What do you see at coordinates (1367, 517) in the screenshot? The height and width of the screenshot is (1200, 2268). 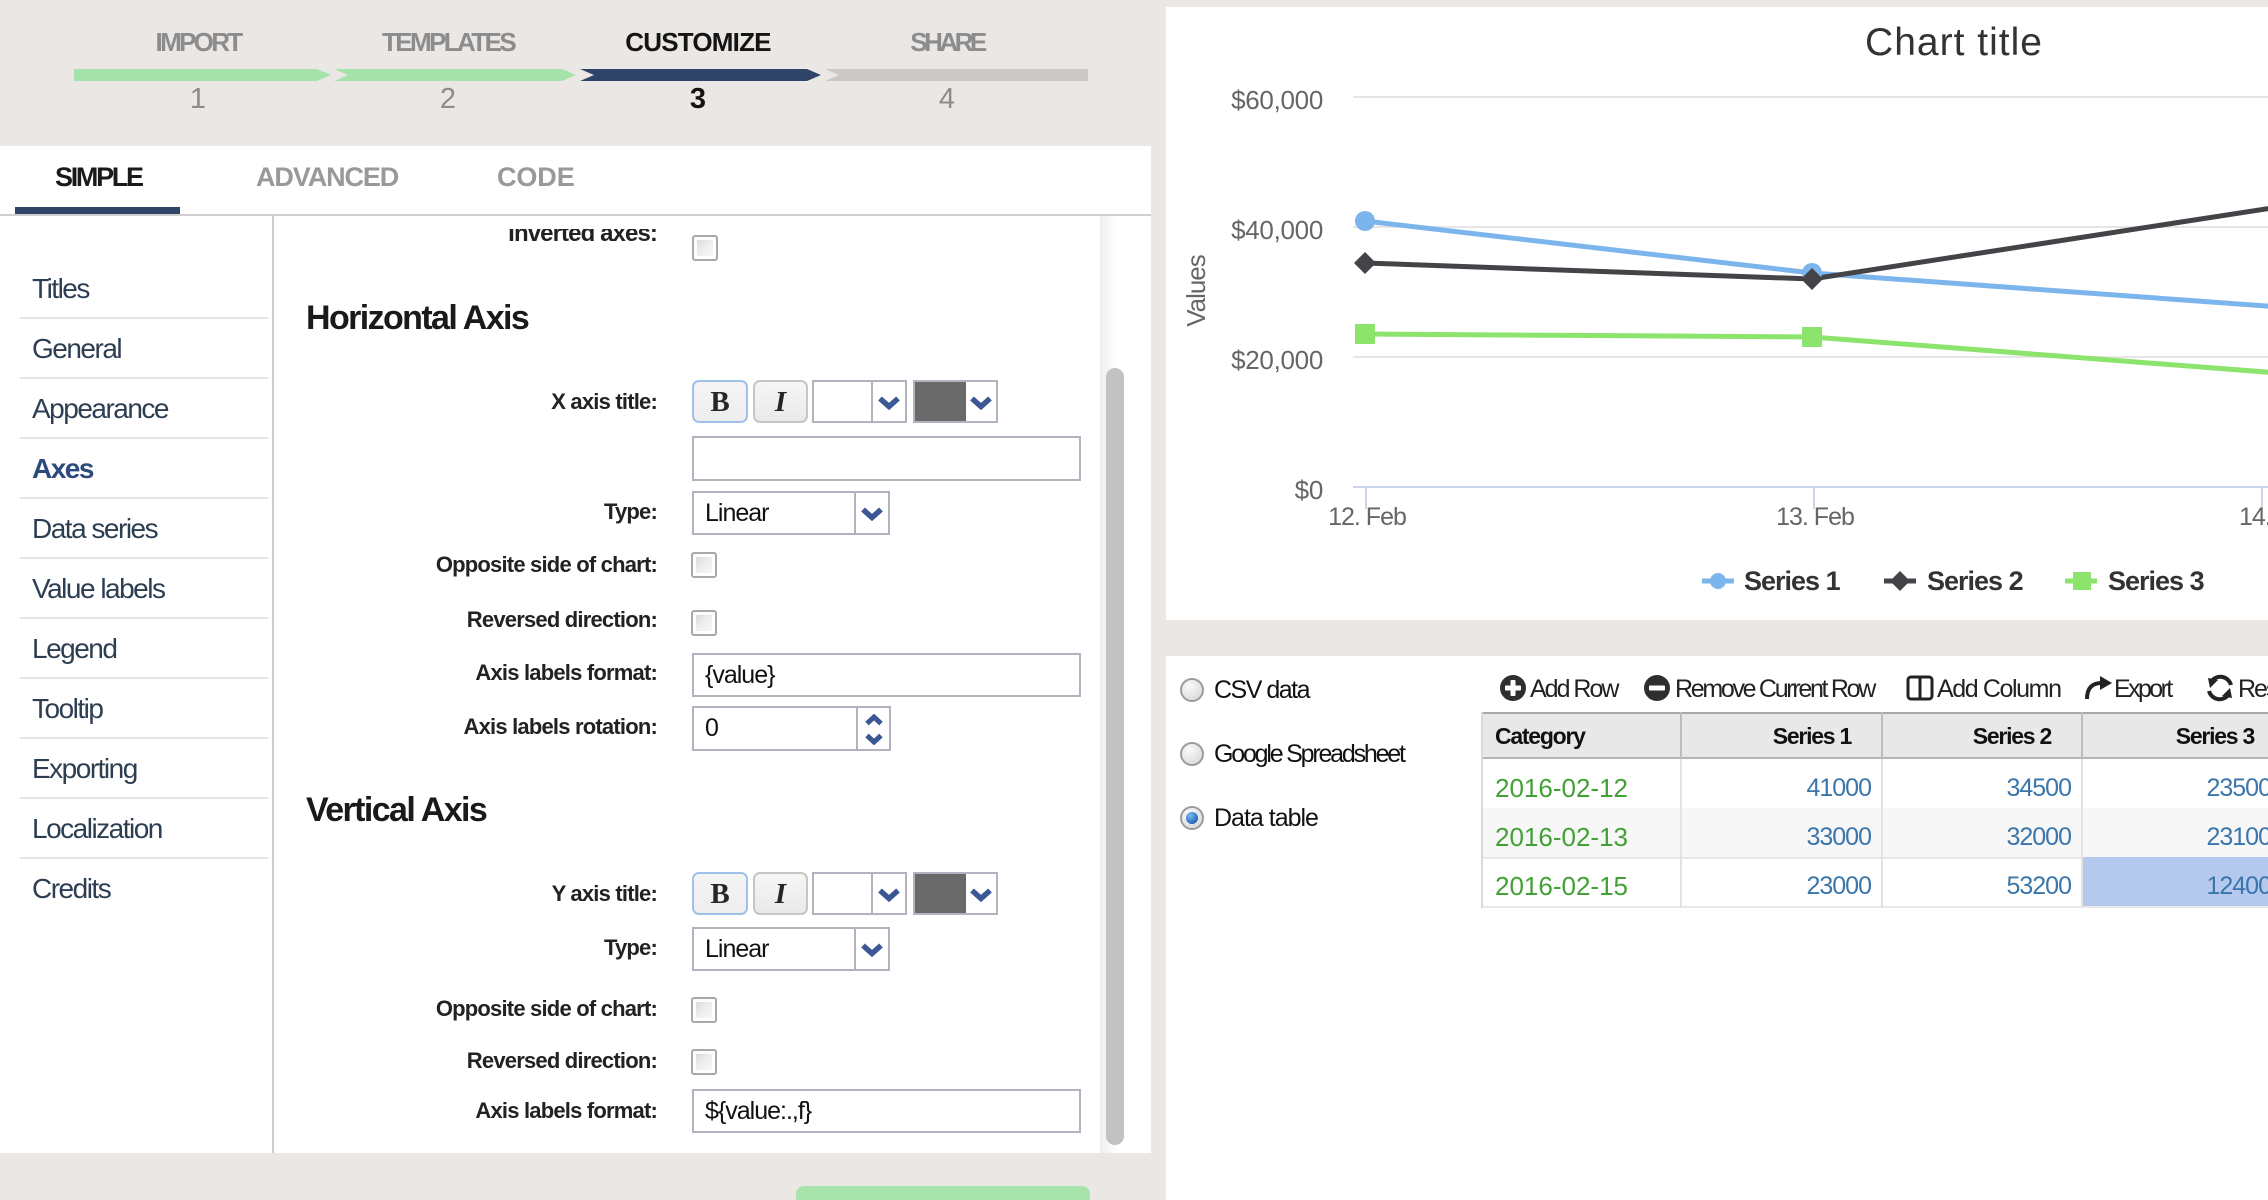 I see `svg-text: 12. Feb` at bounding box center [1367, 517].